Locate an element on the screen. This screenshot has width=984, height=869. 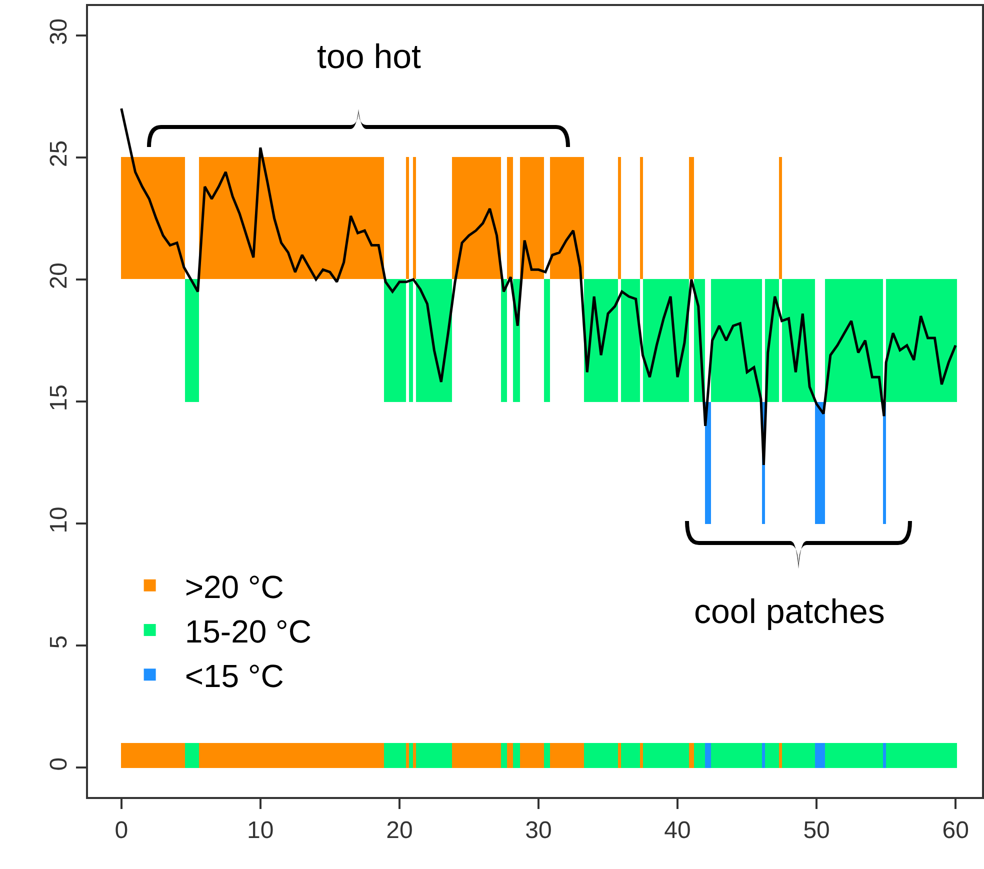
y-tick-label: 30 is located at coordinates (58, 32).